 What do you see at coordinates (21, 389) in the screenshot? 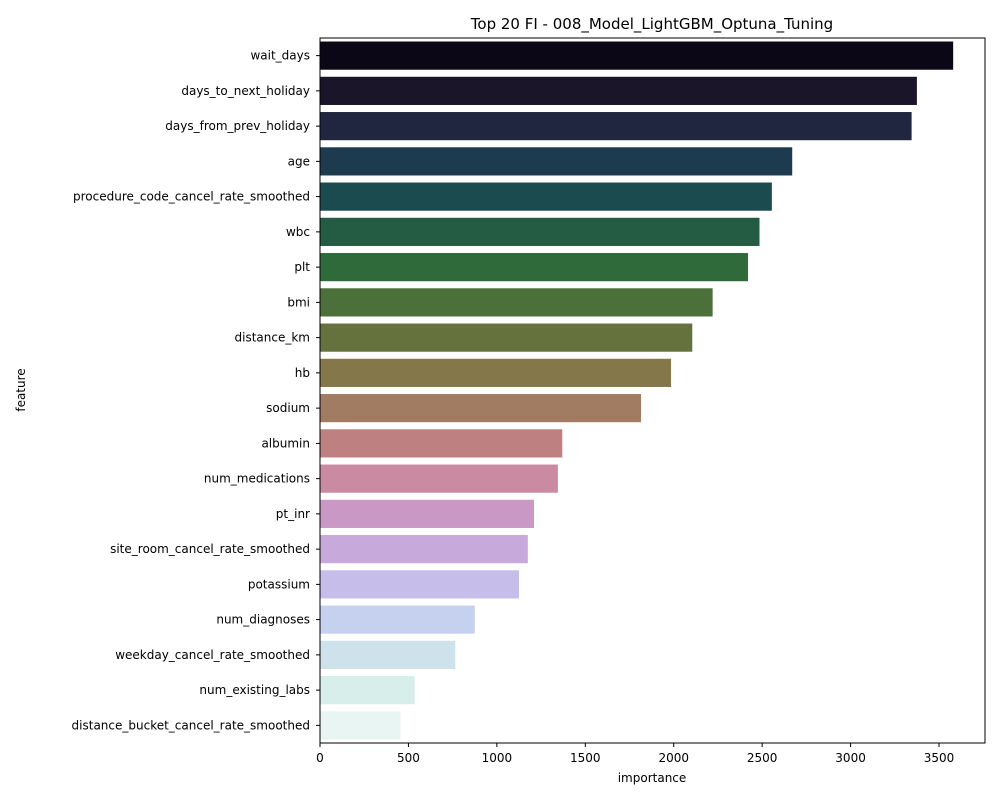
I see `y-axis-label: feature` at bounding box center [21, 389].